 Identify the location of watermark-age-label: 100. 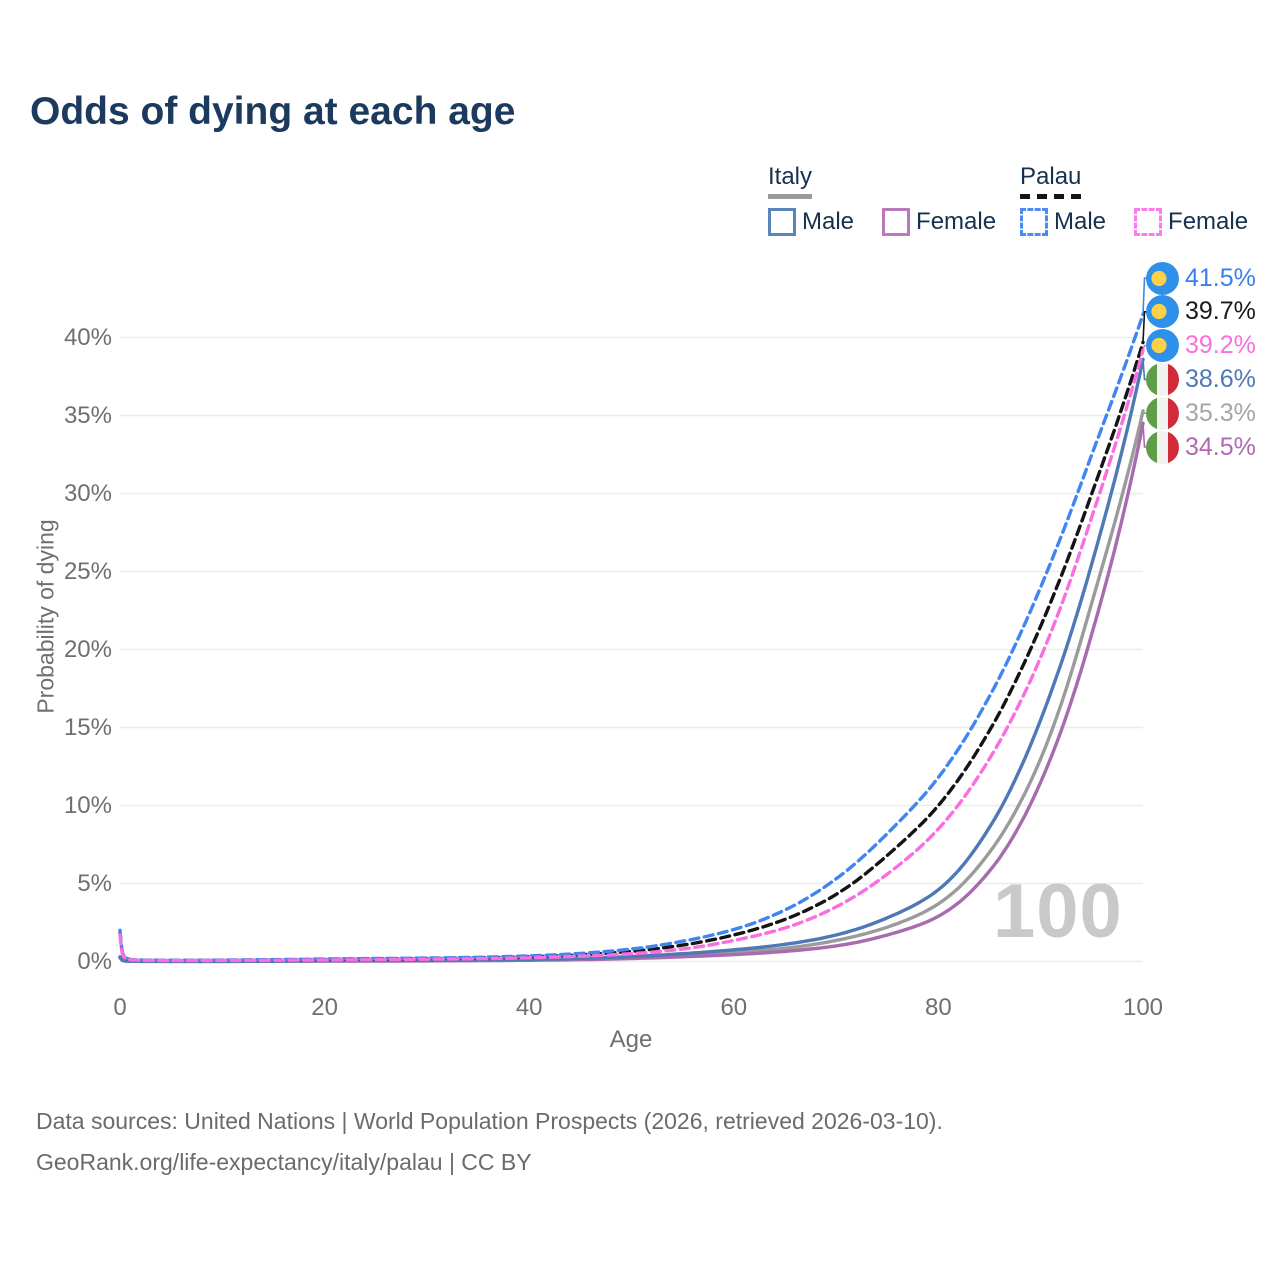
(1058, 911).